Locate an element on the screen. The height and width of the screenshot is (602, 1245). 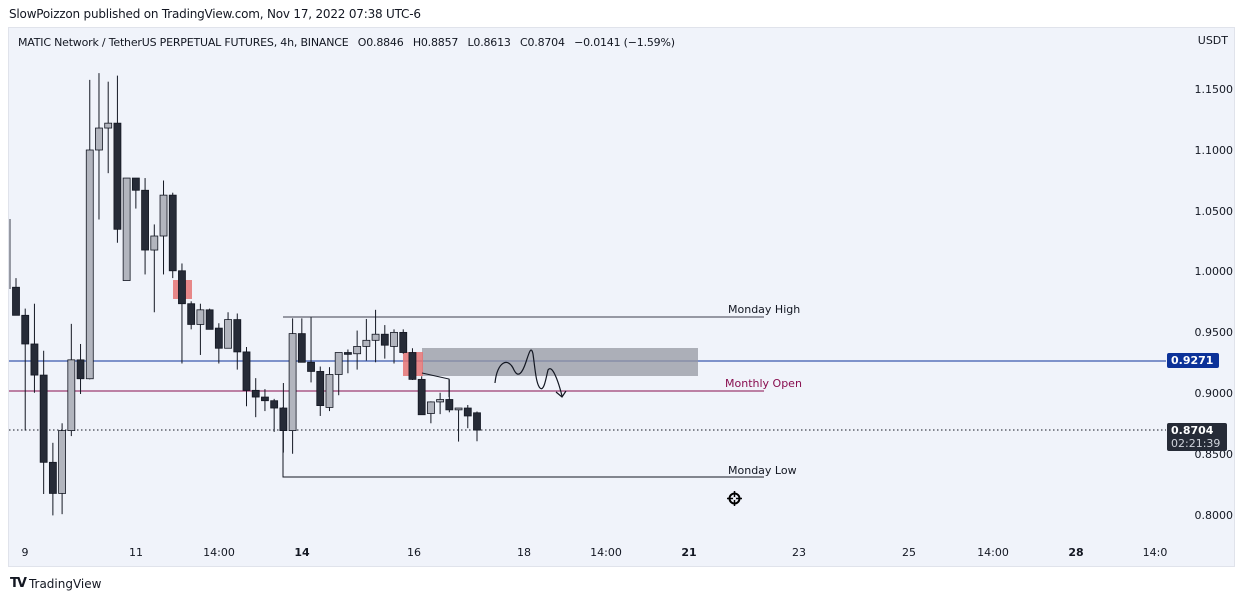
price-tick: 0.8500 is located at coordinates (1214, 454).